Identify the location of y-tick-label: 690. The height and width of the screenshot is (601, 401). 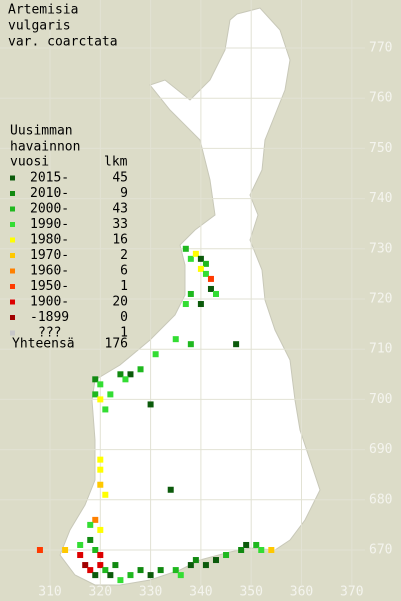
(380, 449).